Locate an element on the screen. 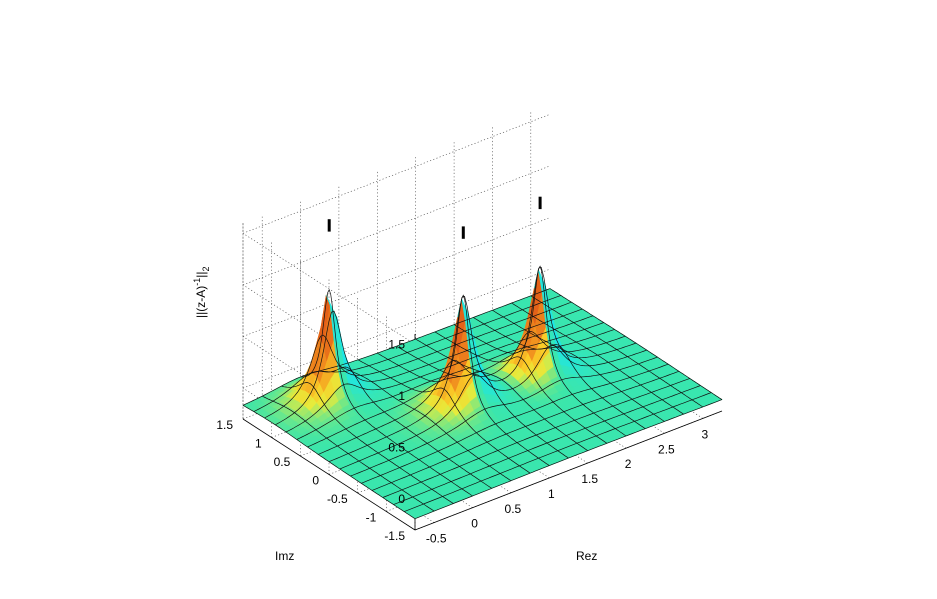 The height and width of the screenshot is (599, 937). y-tick-label: -0.5 is located at coordinates (337, 499).